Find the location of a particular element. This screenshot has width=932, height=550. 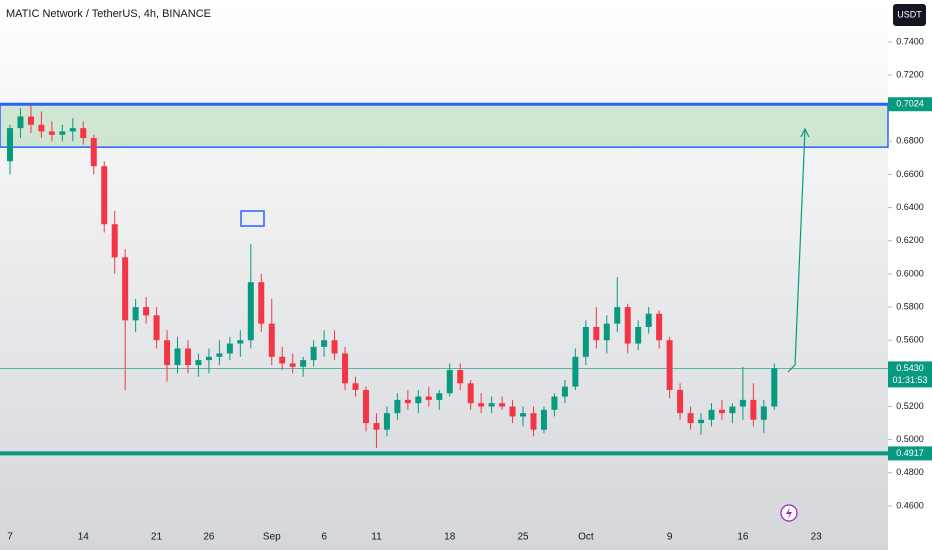

x-tick-label: 23 is located at coordinates (817, 537).